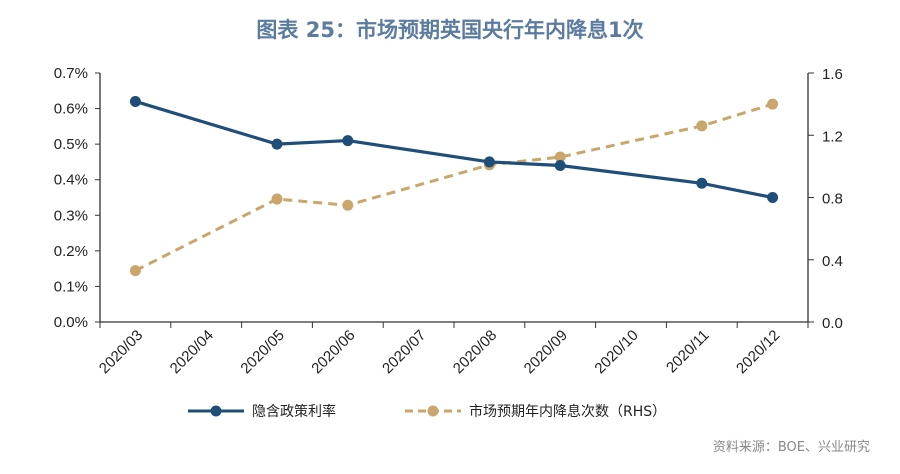  Describe the element at coordinates (262, 352) in the screenshot. I see `x-tick-label: 2020/05` at that location.